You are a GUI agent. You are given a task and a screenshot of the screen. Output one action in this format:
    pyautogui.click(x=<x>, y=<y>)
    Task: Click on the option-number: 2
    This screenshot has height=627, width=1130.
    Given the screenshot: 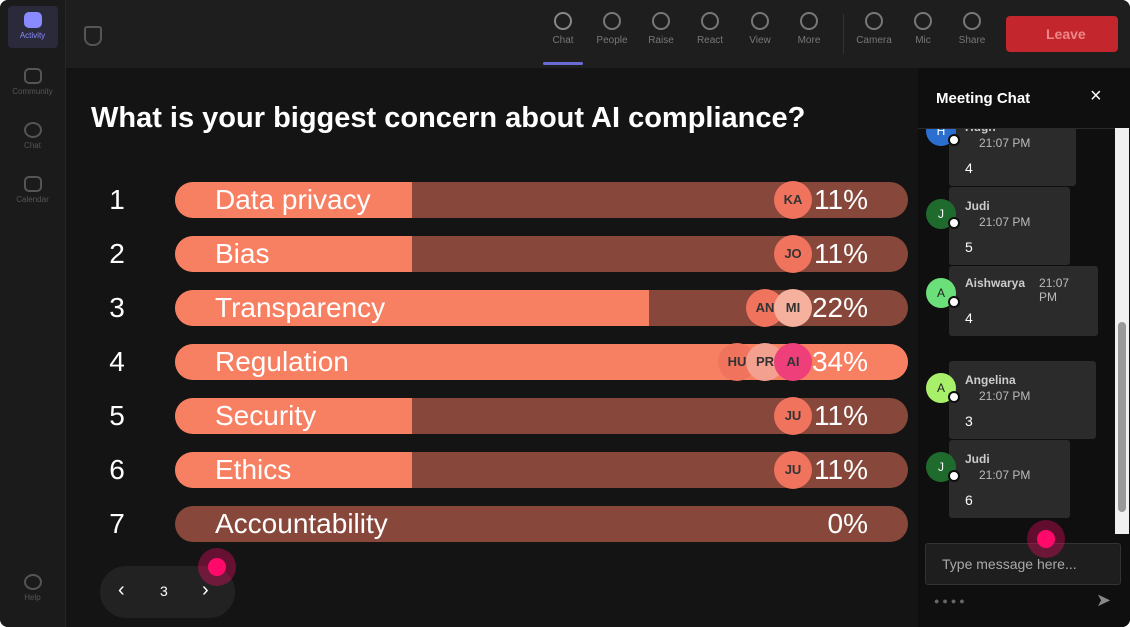 What is the action you would take?
    pyautogui.click(x=117, y=253)
    